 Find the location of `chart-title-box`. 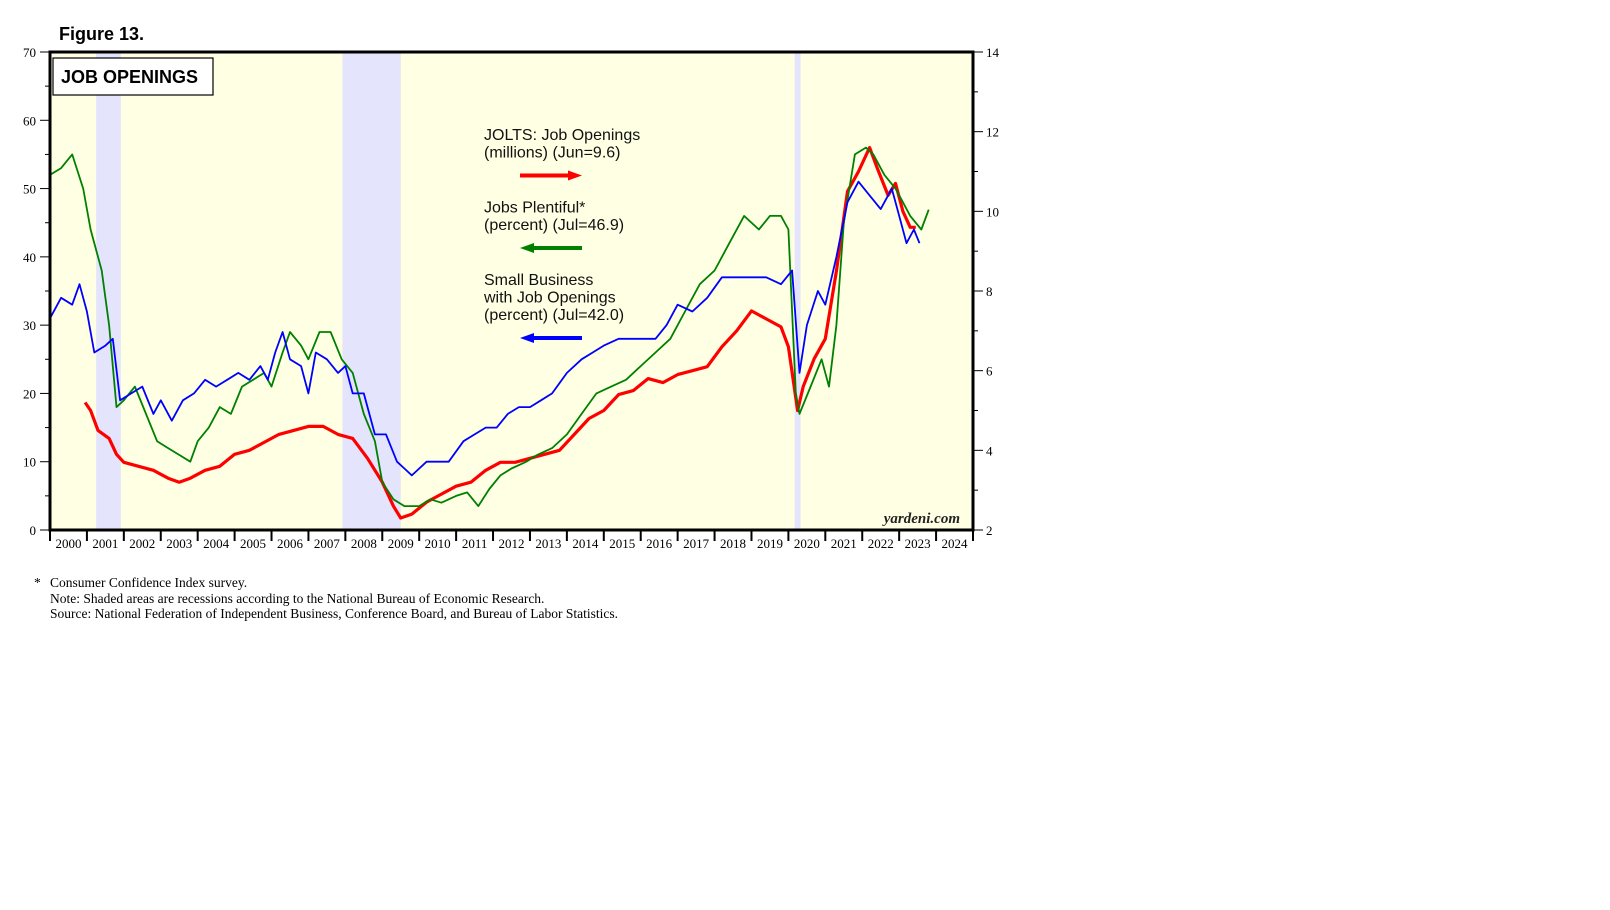

chart-title-box is located at coordinates (133, 76).